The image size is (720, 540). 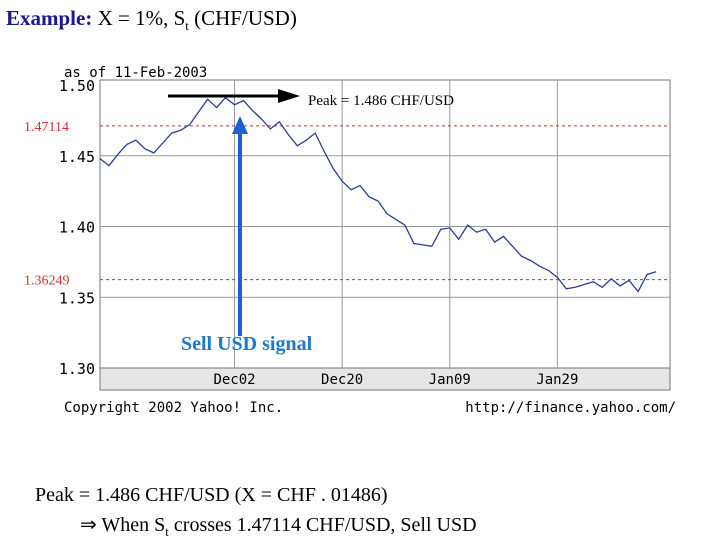 I want to click on x-tick-label: Dec20, so click(x=342, y=380).